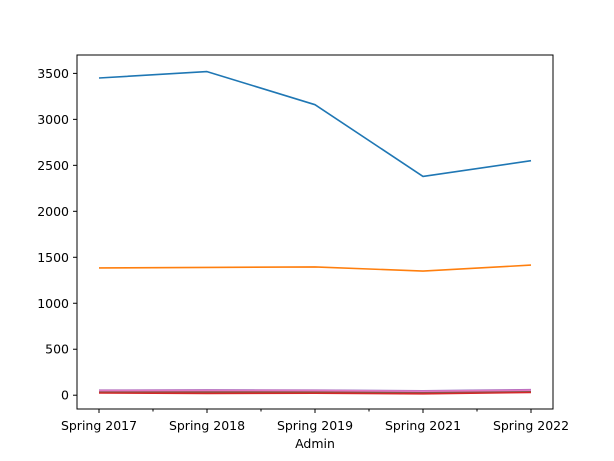 The width and height of the screenshot is (614, 461). What do you see at coordinates (53, 211) in the screenshot?
I see `y-tick-label: 2000` at bounding box center [53, 211].